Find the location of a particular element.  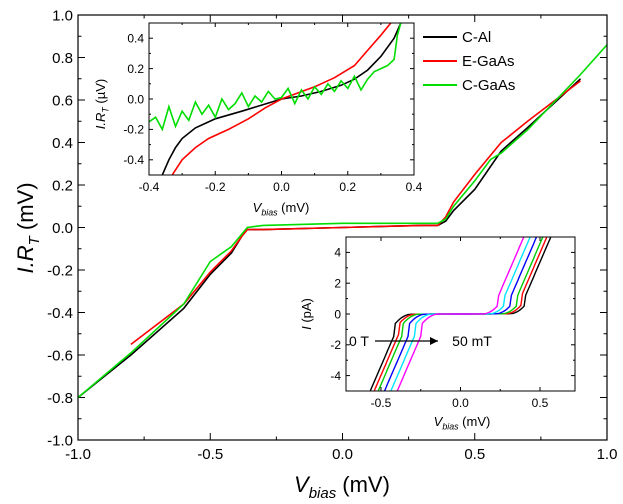

iv-curve is located at coordinates (460, 314).